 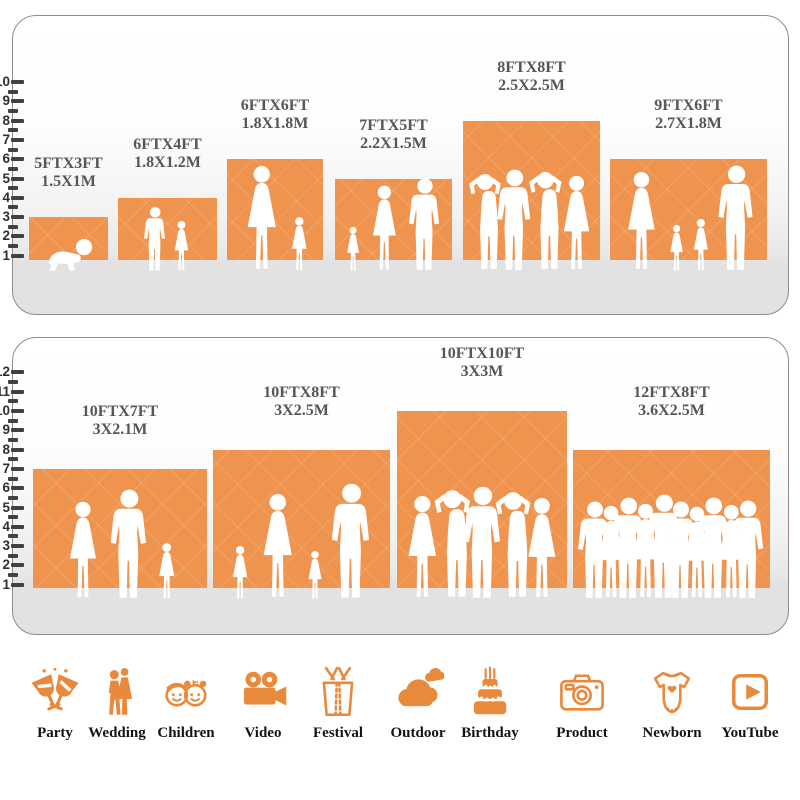 I want to click on size-label-m: 2.2X1.5M, so click(x=393, y=143).